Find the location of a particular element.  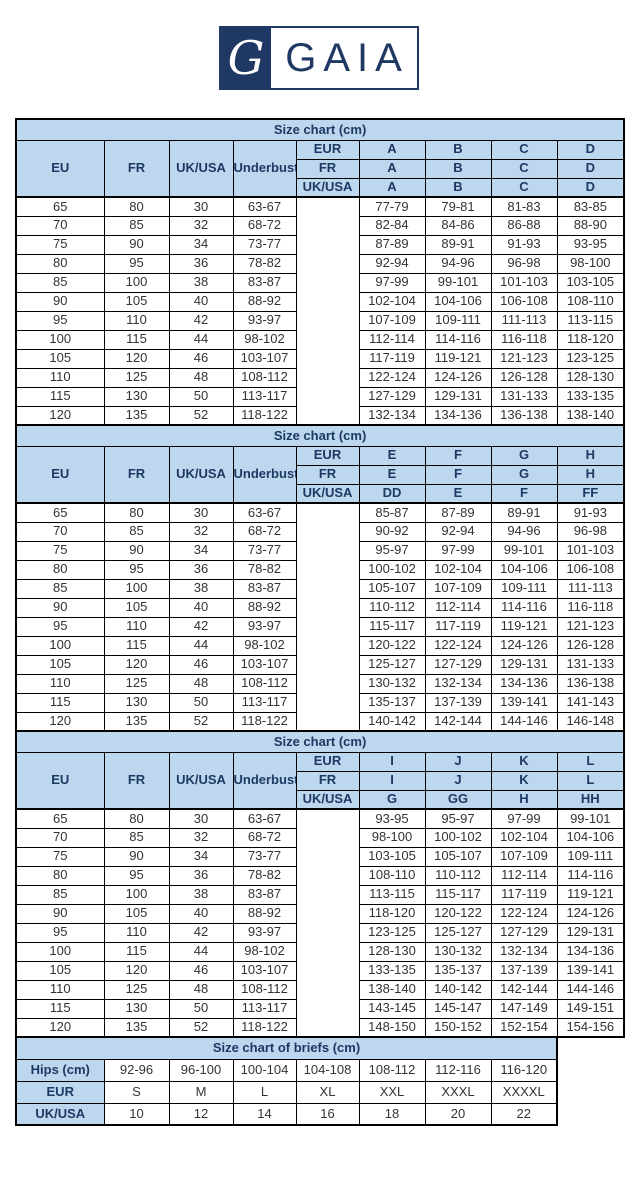

bust-range-value: 90-92 is located at coordinates (392, 531).